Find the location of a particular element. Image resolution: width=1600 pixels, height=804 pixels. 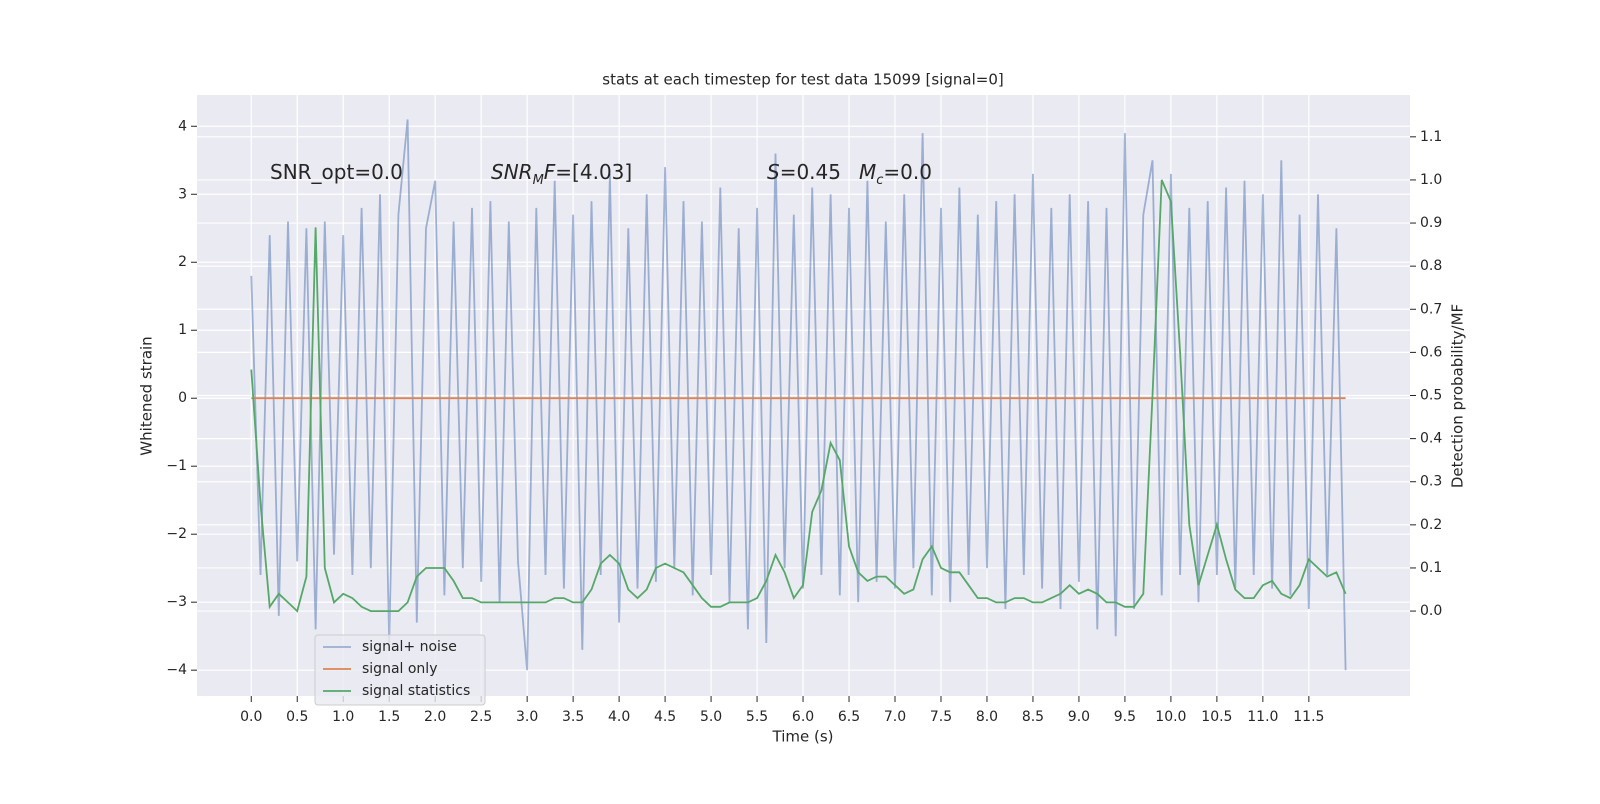

x-tick-label: 5.0 is located at coordinates (711, 717).